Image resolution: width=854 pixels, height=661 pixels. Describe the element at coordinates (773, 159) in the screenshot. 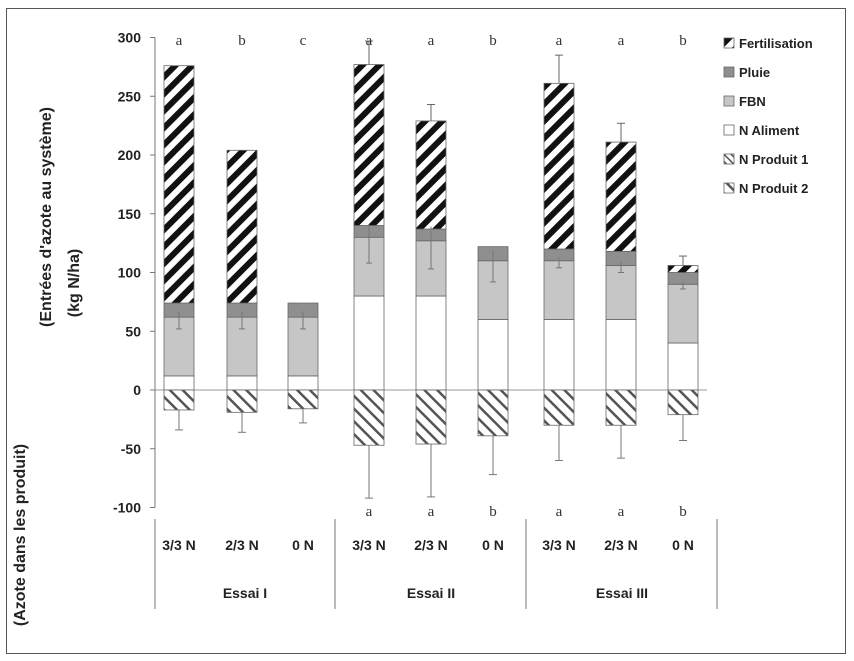

I see `legend-label: N Produit 1` at that location.